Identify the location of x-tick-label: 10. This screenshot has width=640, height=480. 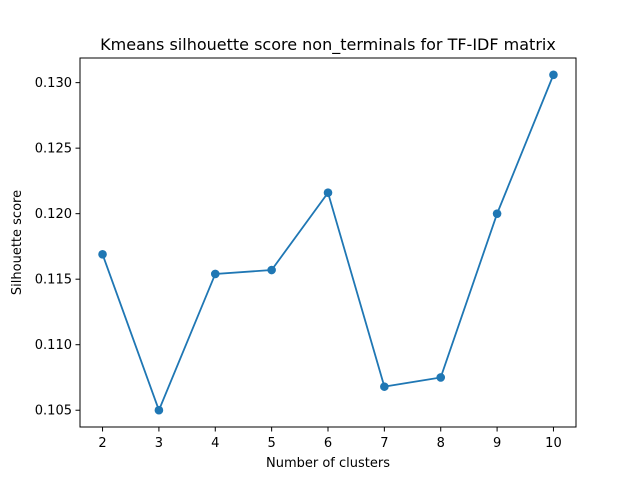
(553, 443).